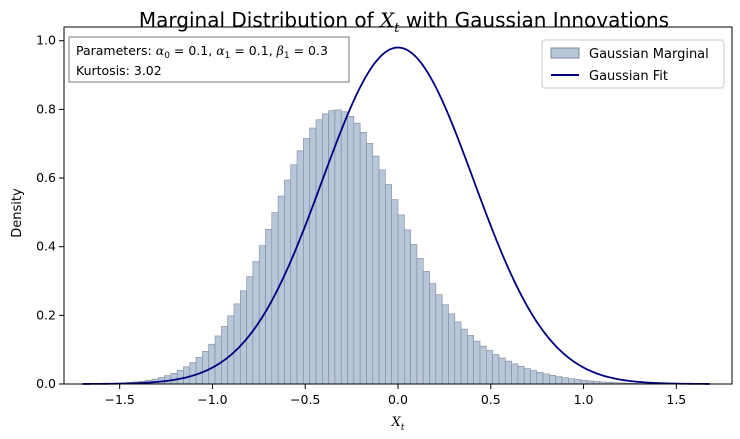 This screenshot has width=740, height=439. What do you see at coordinates (565, 53) in the screenshot?
I see `legend-histogram-swatch` at bounding box center [565, 53].